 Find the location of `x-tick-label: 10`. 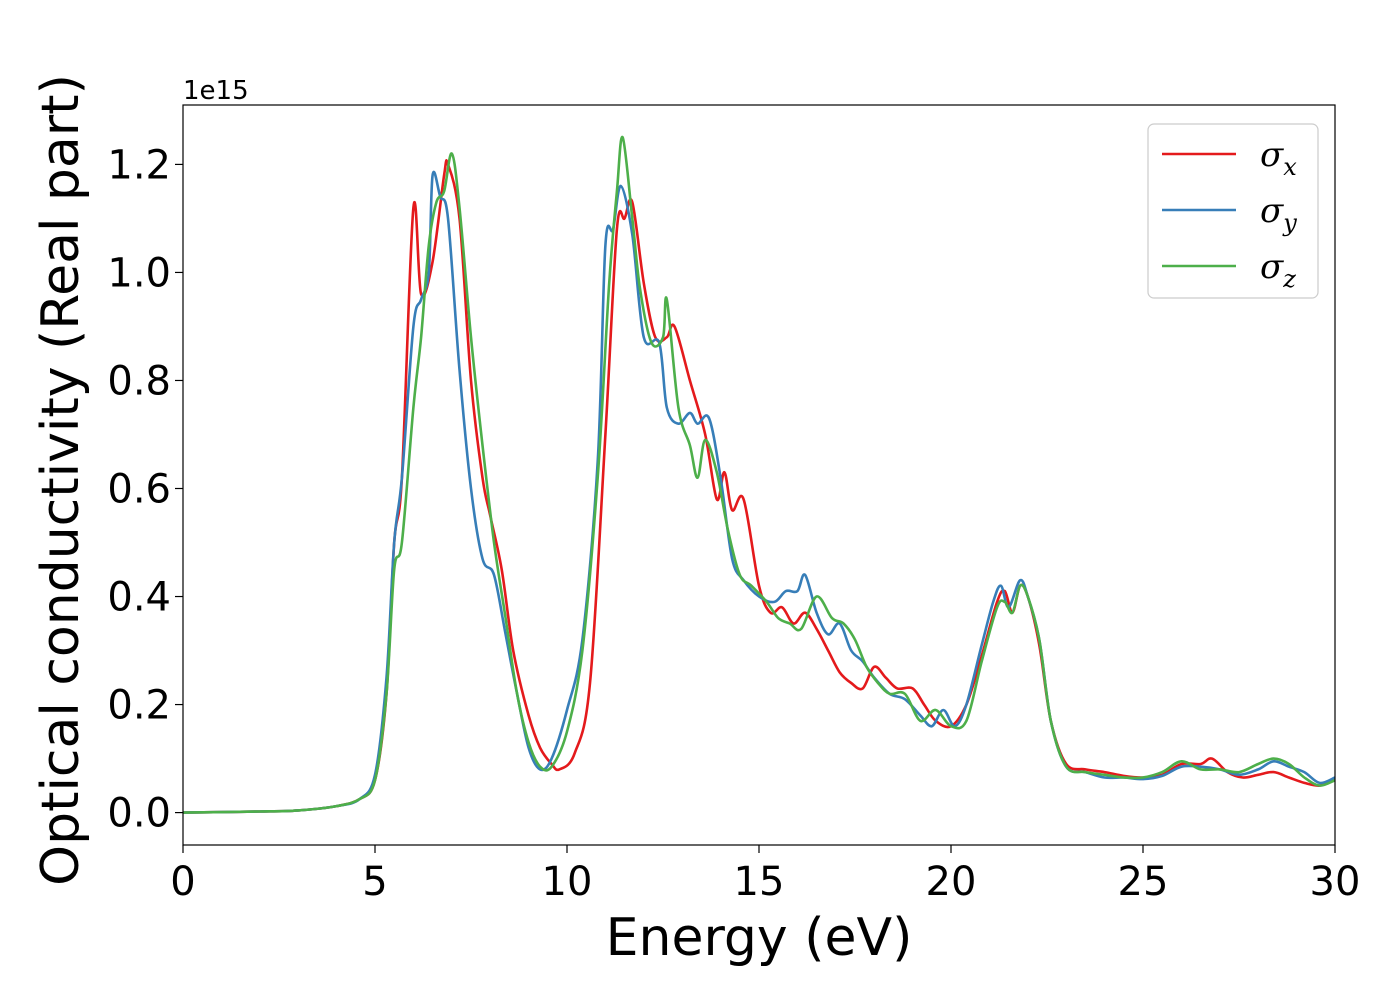

x-tick-label: 10 is located at coordinates (567, 882).